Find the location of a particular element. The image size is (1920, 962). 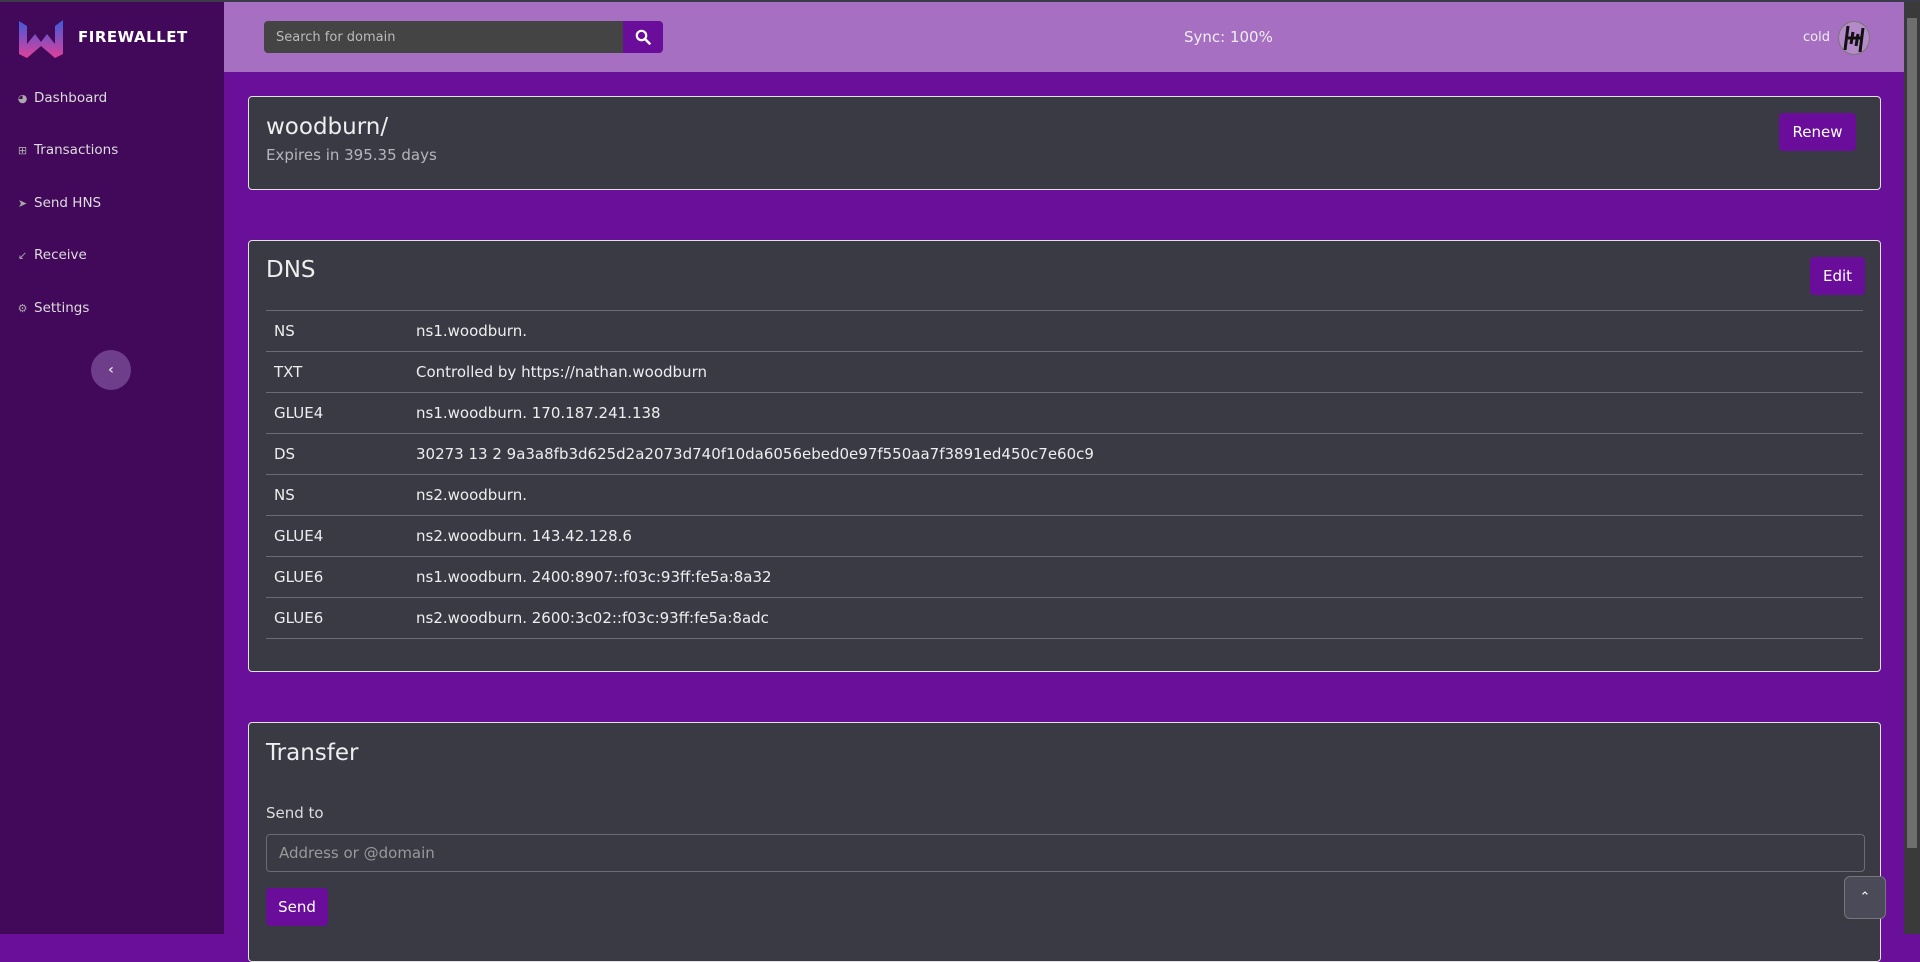

dns-record-row: NS ns1.woodburn. is located at coordinates (1064, 331).